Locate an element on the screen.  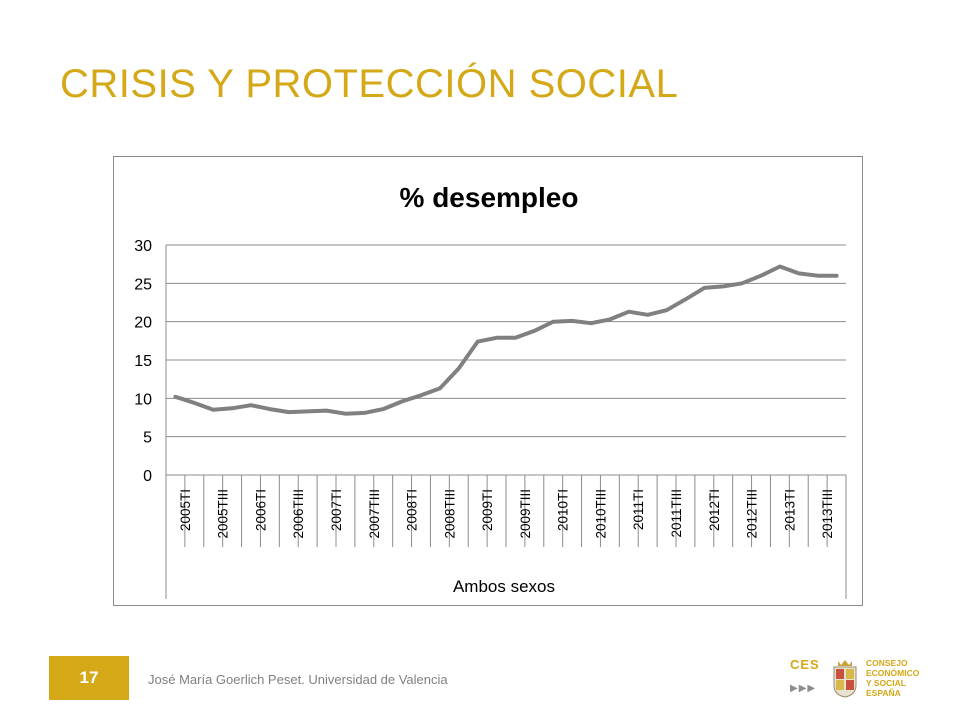
x-tick-label: 2007TI is located at coordinates (336, 510).